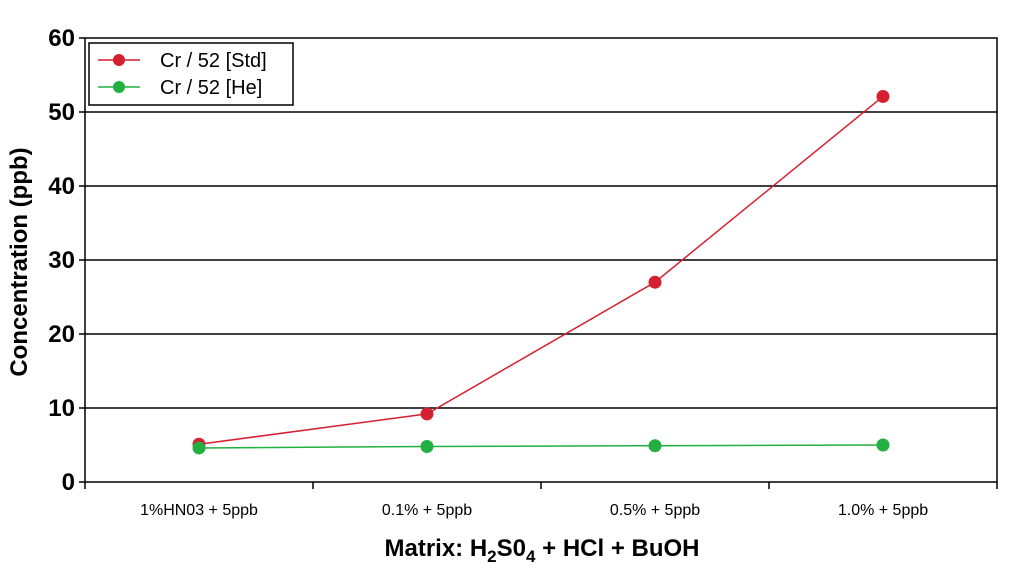  Describe the element at coordinates (68, 482) in the screenshot. I see `y-tick-label: 0` at that location.